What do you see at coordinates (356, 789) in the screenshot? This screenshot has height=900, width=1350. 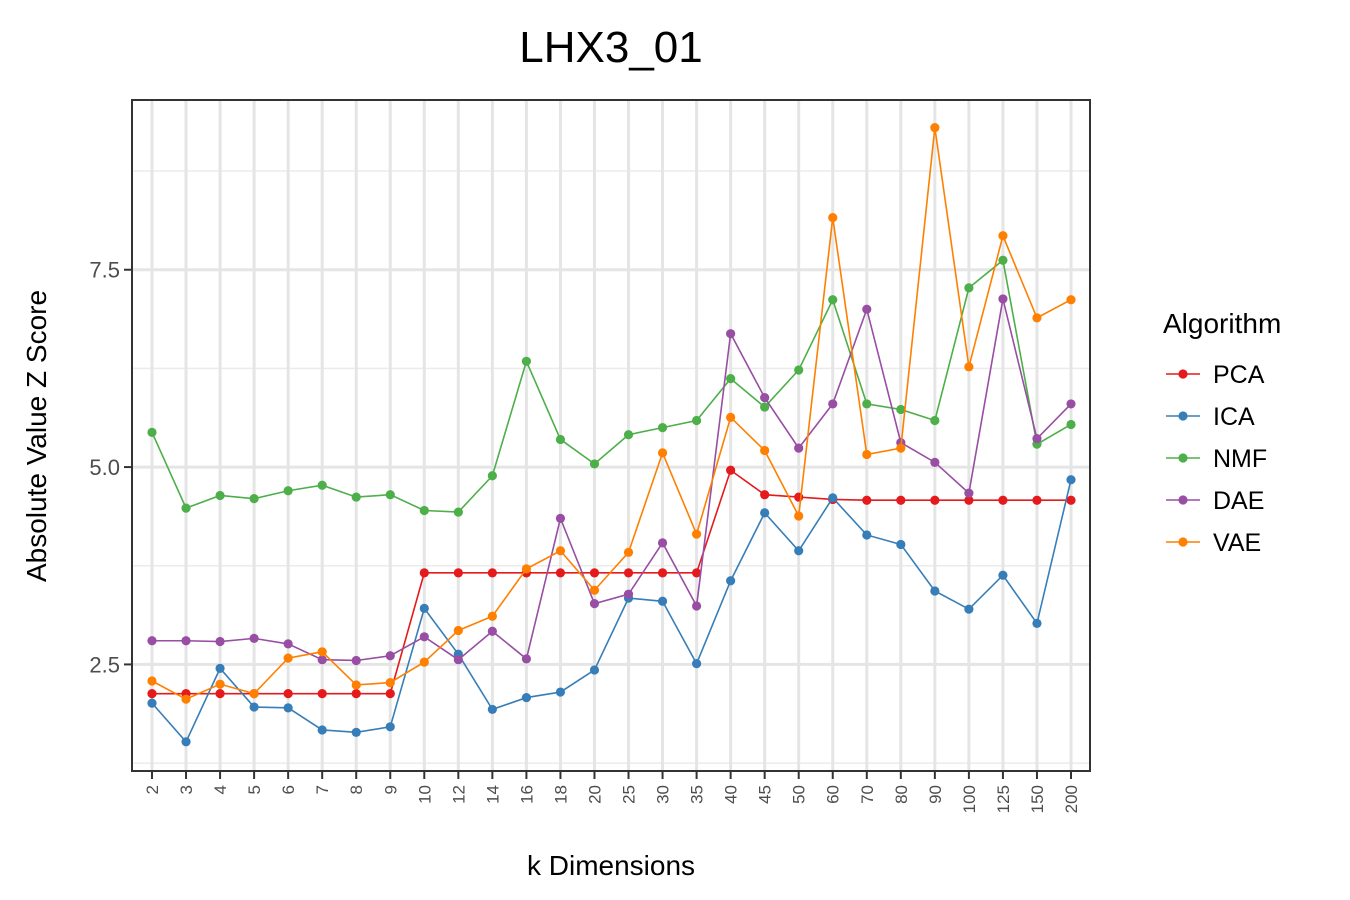 I see `x-tick-label: 8` at bounding box center [356, 789].